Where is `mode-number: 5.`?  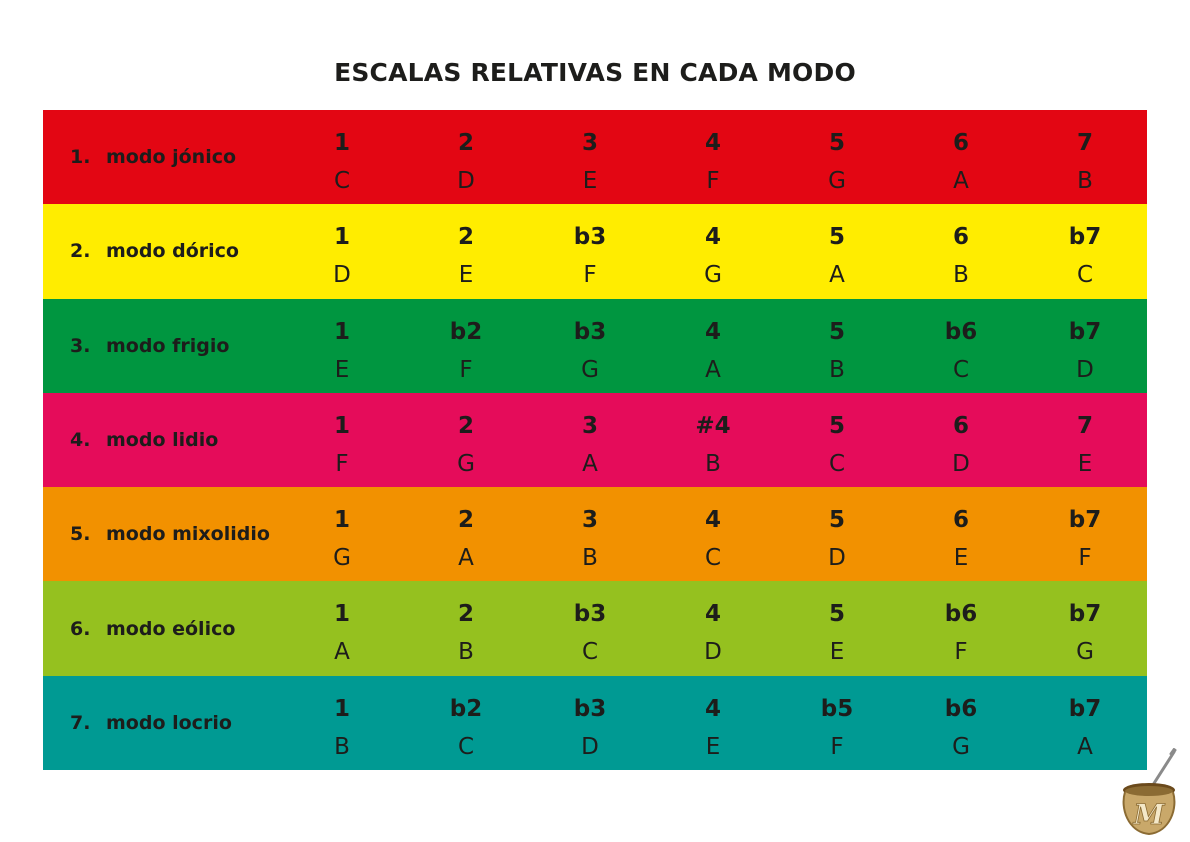
mode-number: 5. is located at coordinates (80, 534).